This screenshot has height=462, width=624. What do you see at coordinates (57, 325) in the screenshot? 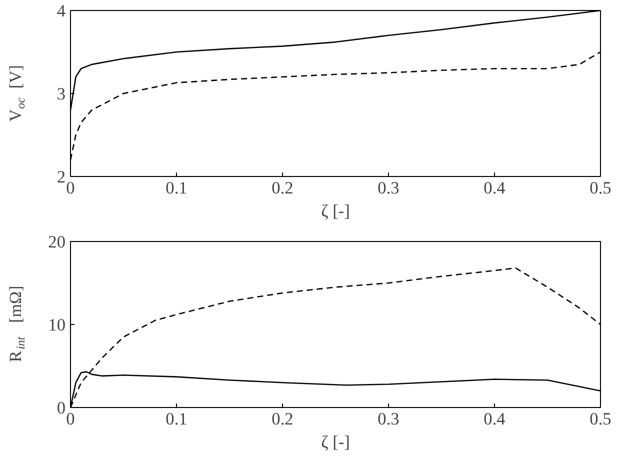
I see `y-tick-label: 10` at bounding box center [57, 325].